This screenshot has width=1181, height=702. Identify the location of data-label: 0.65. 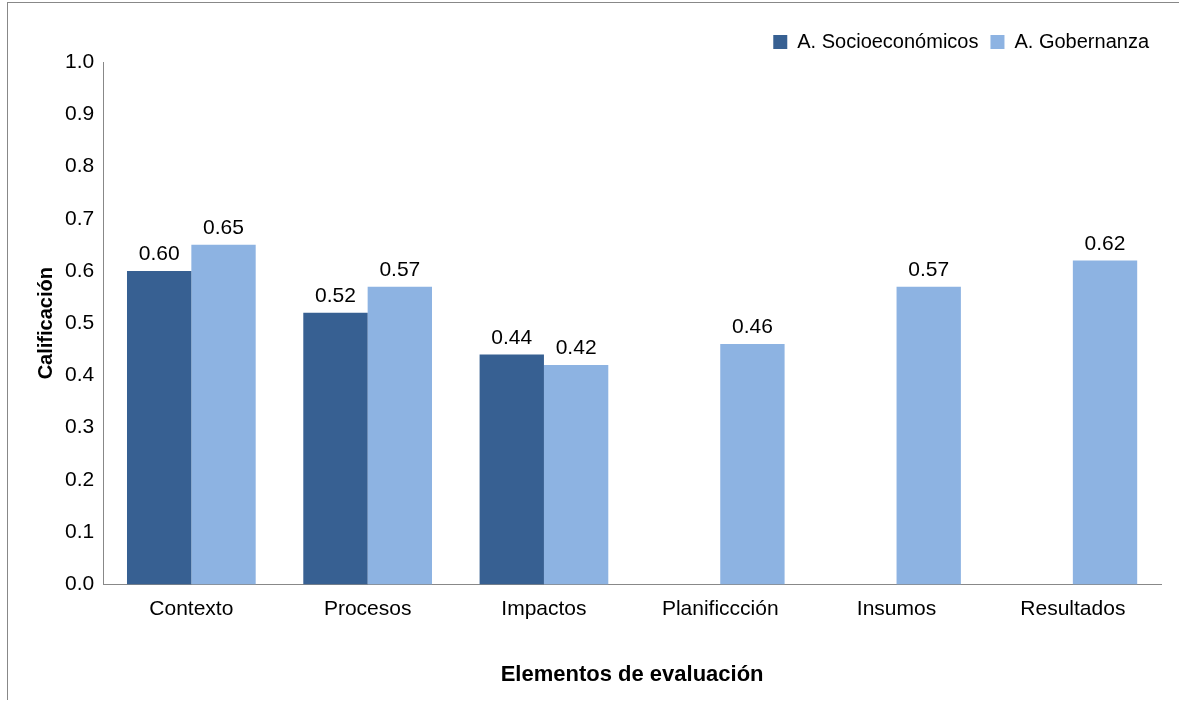
(223, 227).